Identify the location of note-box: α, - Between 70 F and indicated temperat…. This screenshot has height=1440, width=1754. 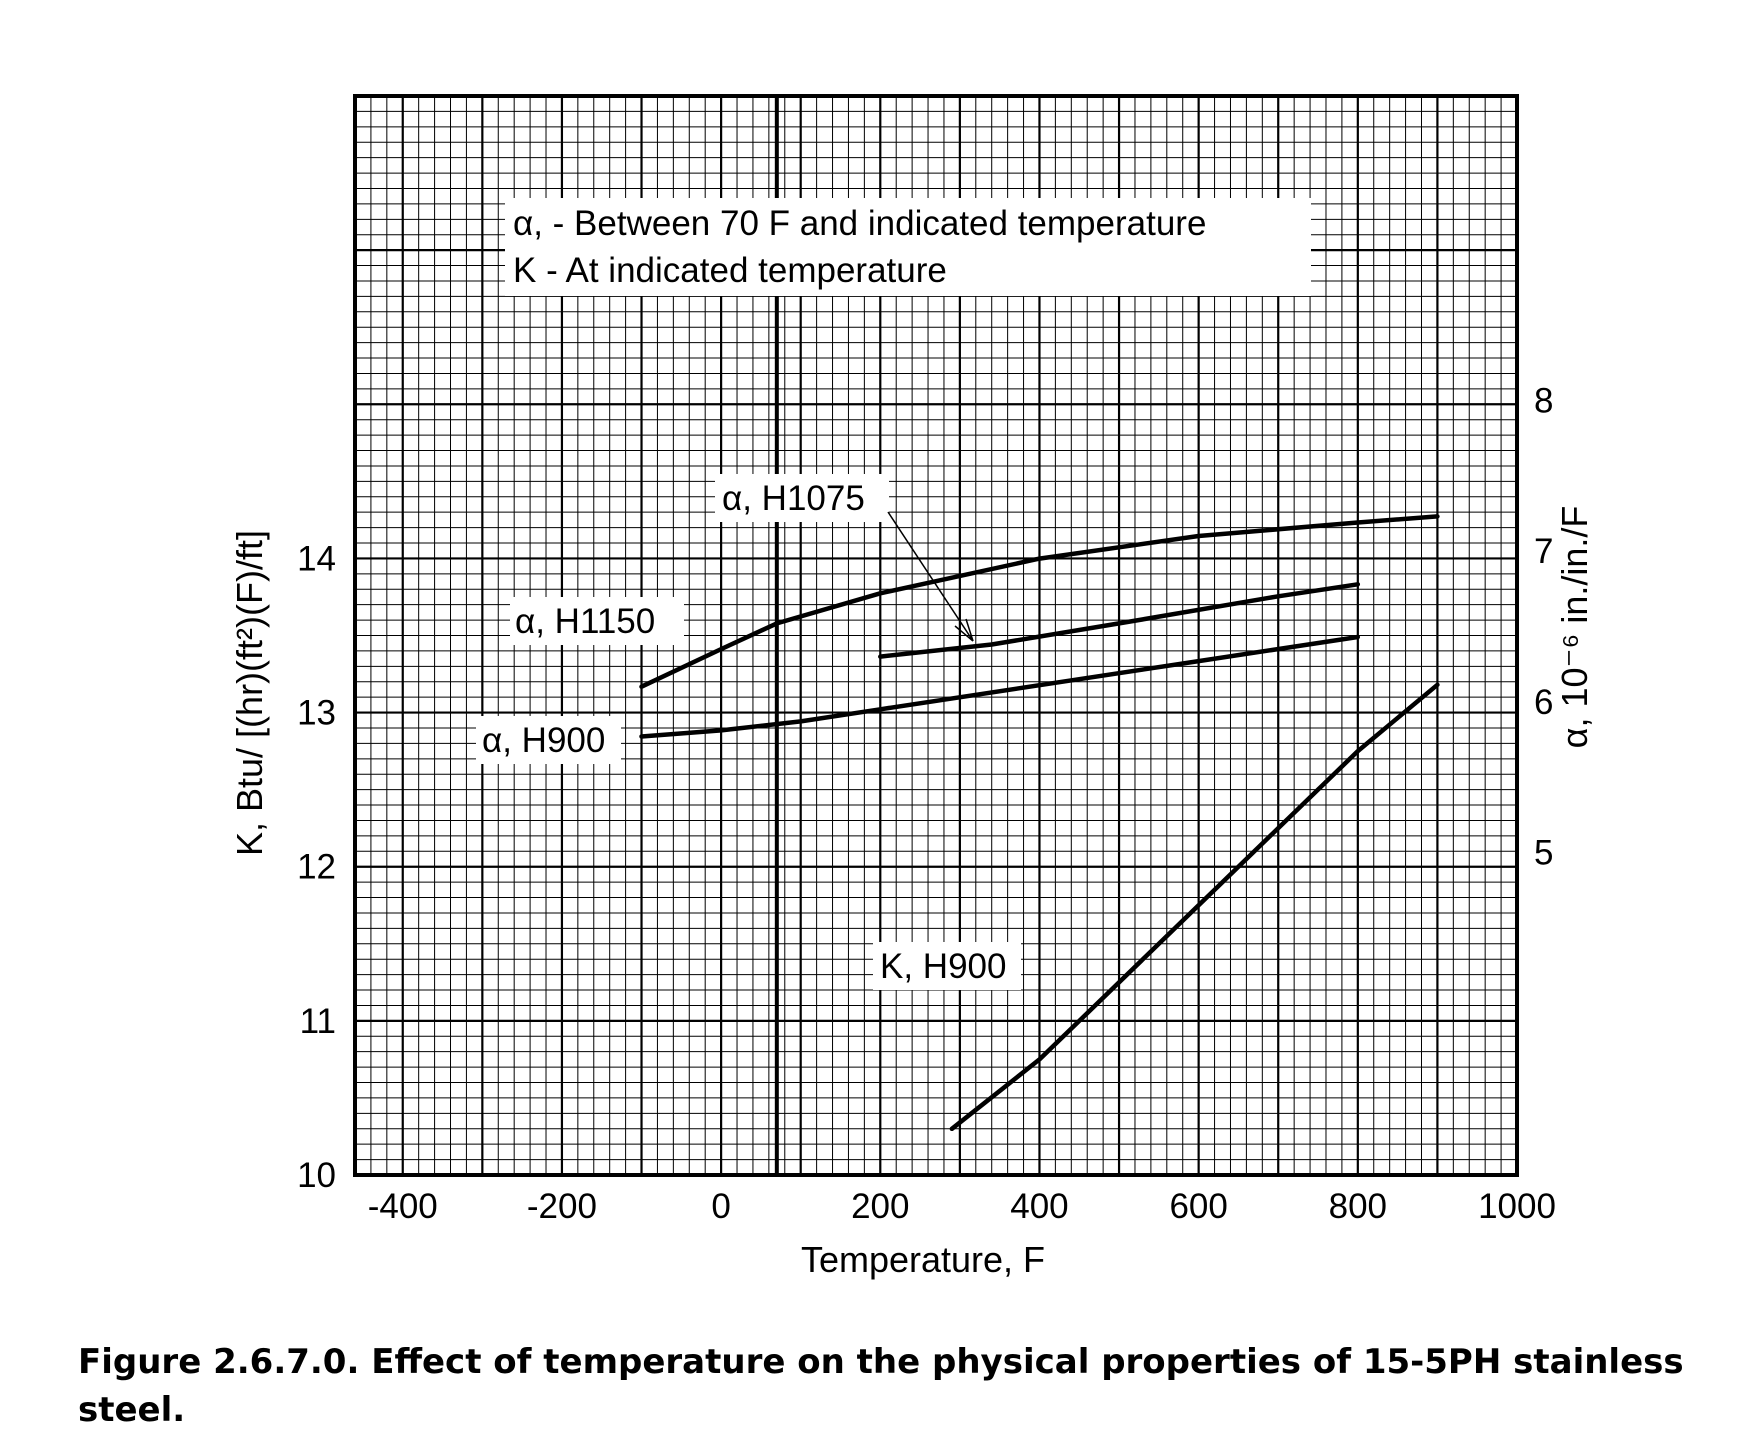
(908, 247).